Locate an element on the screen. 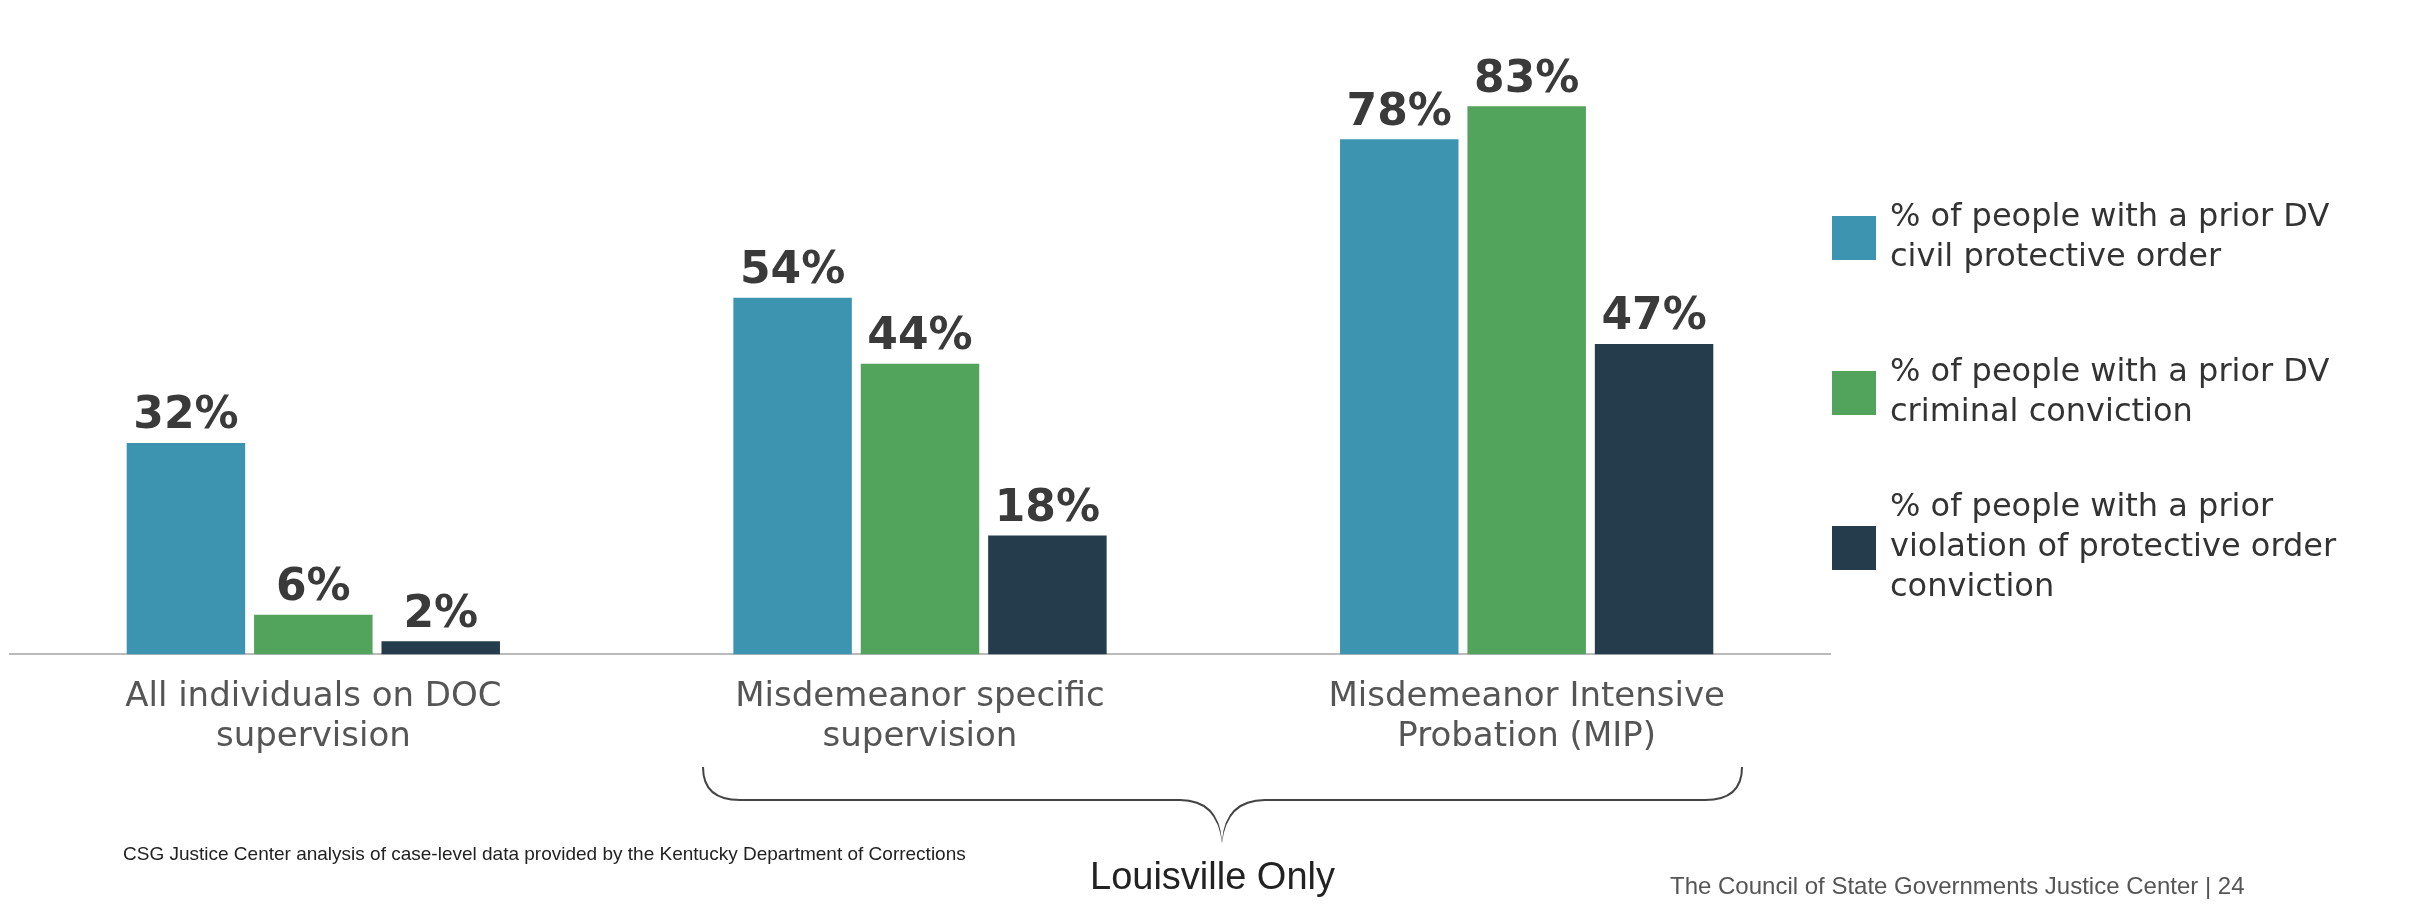 This screenshot has height=905, width=2415. data-label: 83% is located at coordinates (1527, 76).